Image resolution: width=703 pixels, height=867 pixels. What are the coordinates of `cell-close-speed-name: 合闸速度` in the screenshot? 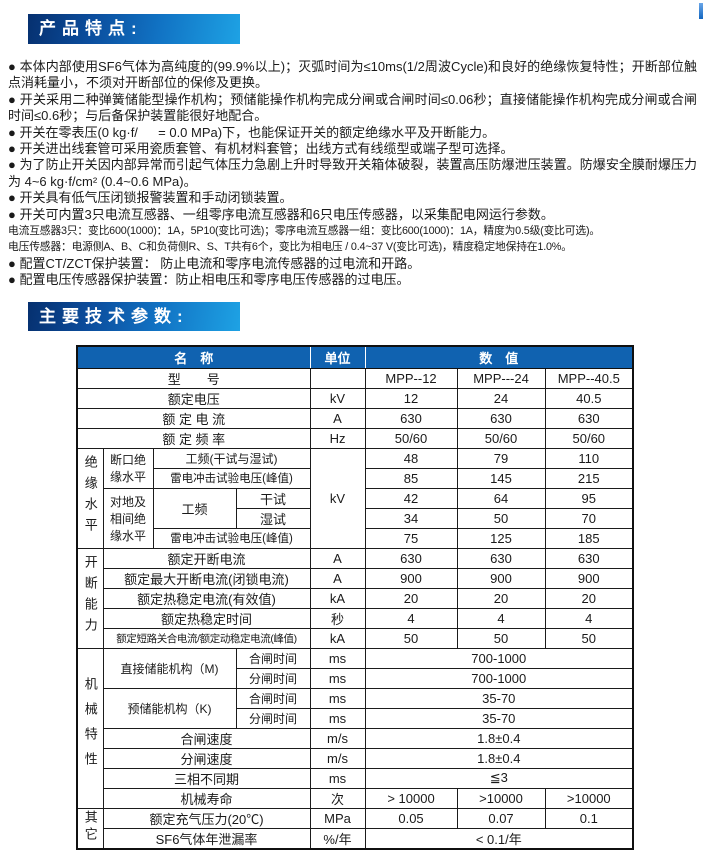 It's located at (206, 738).